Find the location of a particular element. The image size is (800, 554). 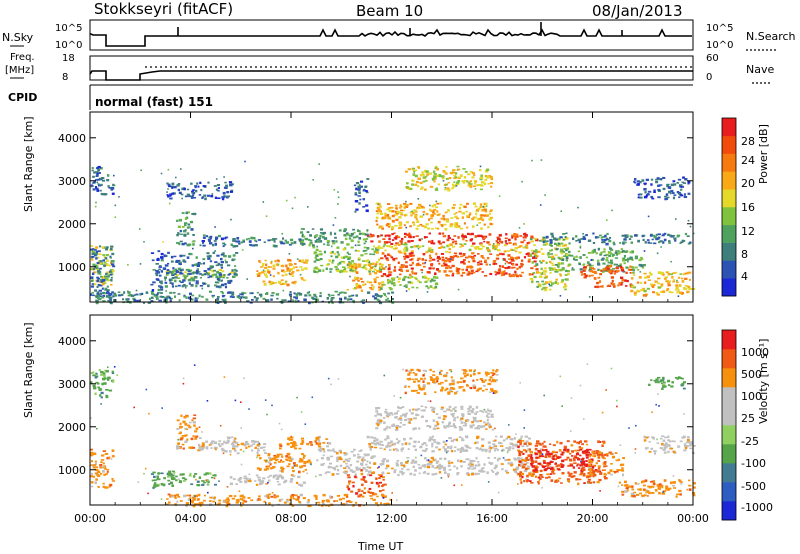

nave-tick-bottom: 0 is located at coordinates (709, 77).